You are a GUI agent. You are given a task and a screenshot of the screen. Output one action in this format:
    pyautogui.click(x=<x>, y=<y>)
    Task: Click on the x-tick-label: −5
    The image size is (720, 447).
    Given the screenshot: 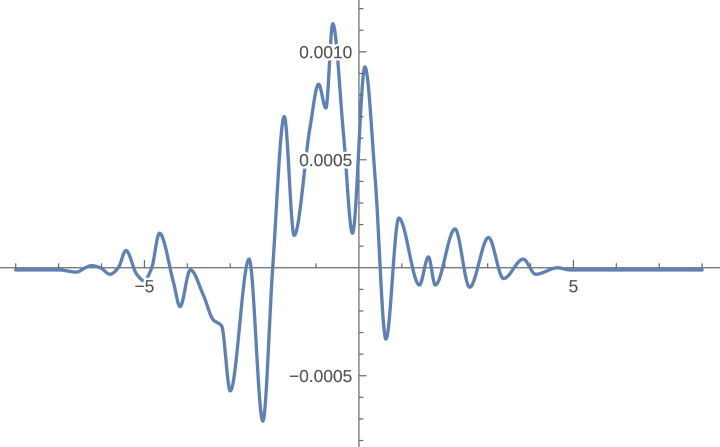 What is the action you would take?
    pyautogui.click(x=144, y=286)
    